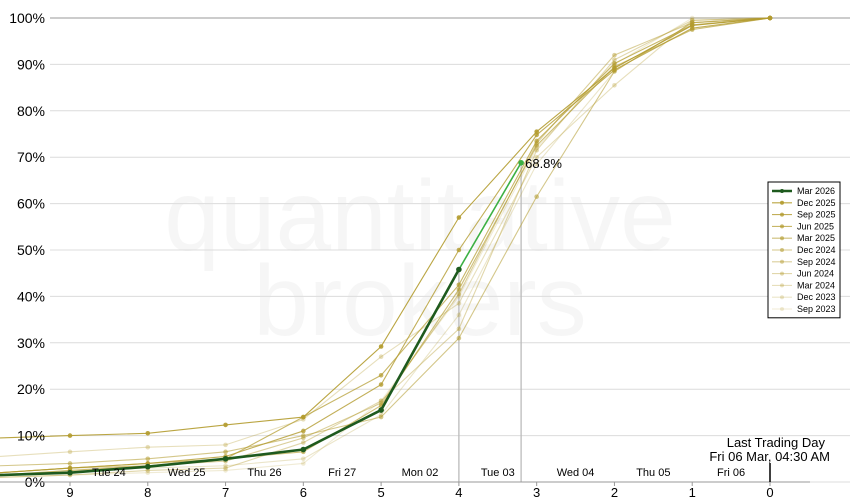 Image resolution: width=850 pixels, height=500 pixels. I want to click on day-label: Wed 25, so click(187, 473).